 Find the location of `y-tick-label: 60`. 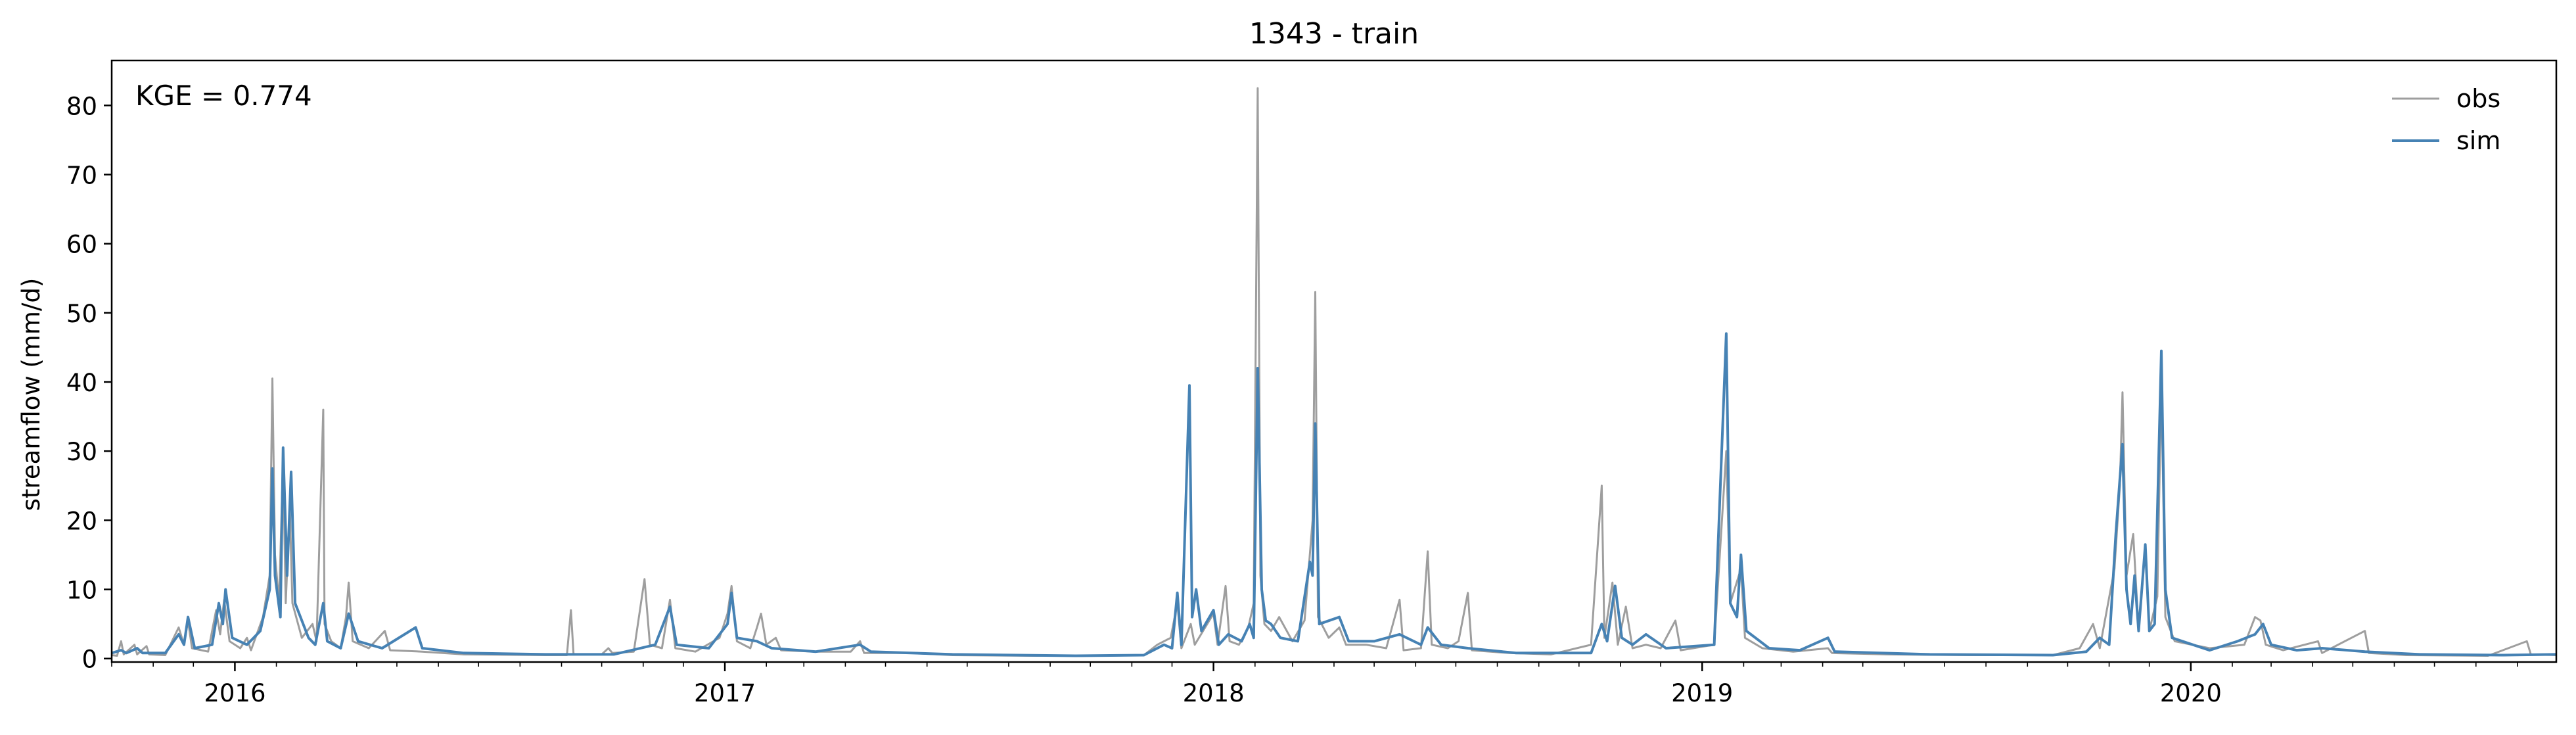

y-tick-label: 60 is located at coordinates (82, 245).